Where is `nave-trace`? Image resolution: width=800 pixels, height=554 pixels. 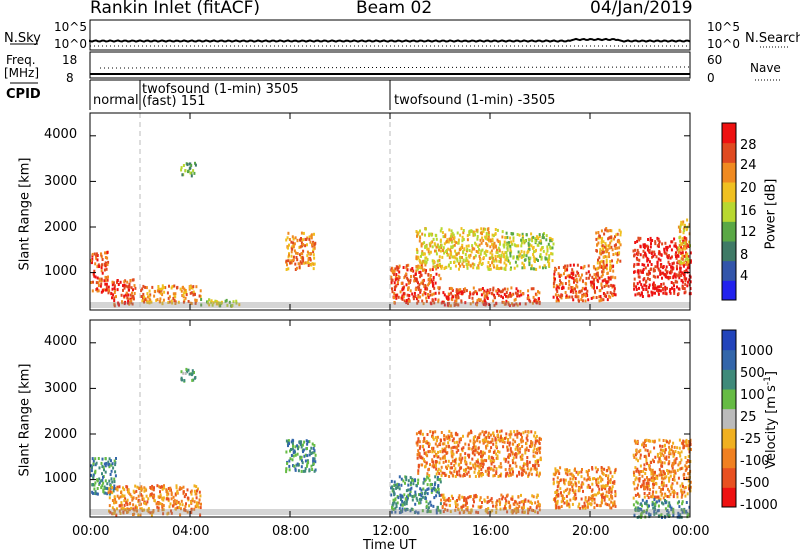
nave-trace is located at coordinates (395, 67).